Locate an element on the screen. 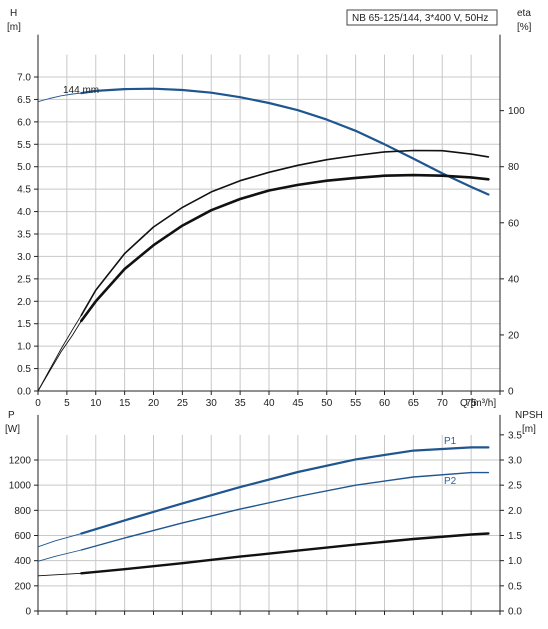 The height and width of the screenshot is (629, 548). x-tick-label: 40 is located at coordinates (269, 403).